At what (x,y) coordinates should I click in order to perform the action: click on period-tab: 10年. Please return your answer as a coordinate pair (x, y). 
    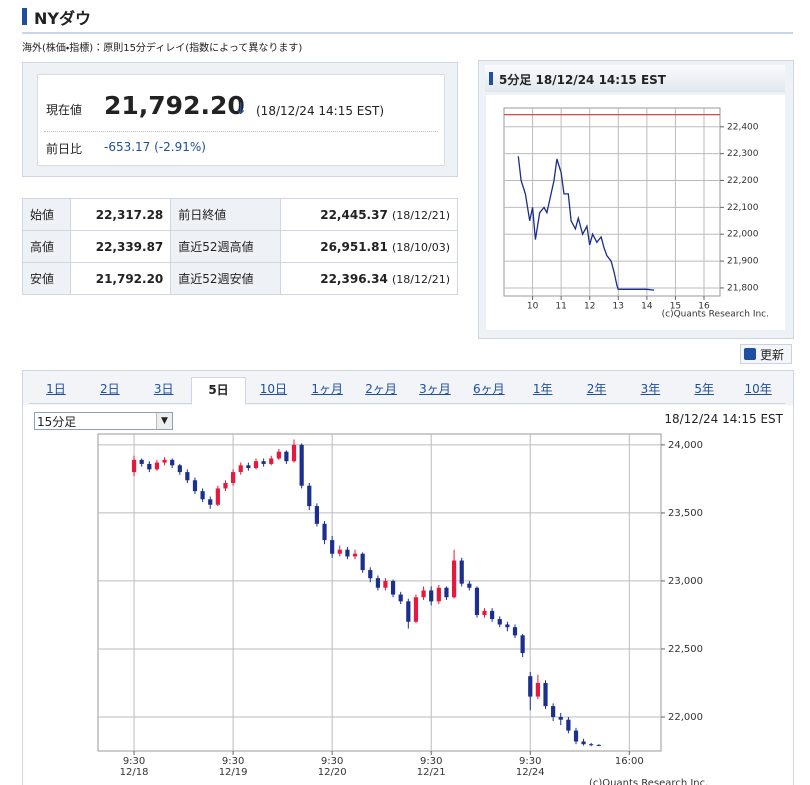
    Looking at the image, I should click on (758, 389).